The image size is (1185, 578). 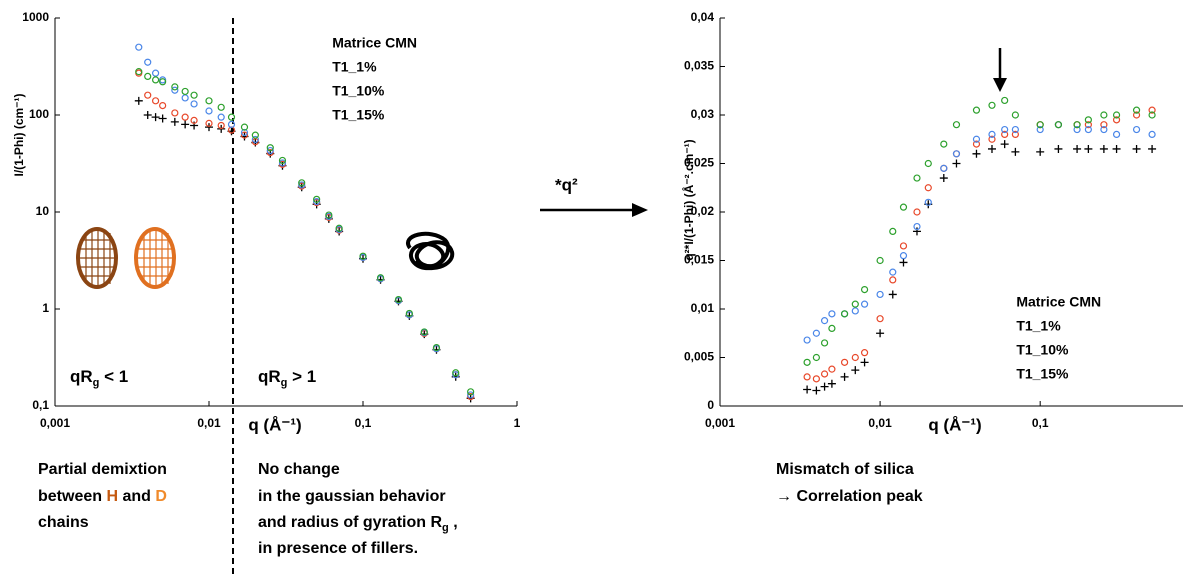 I want to click on note-text: and, so click(x=136, y=496).